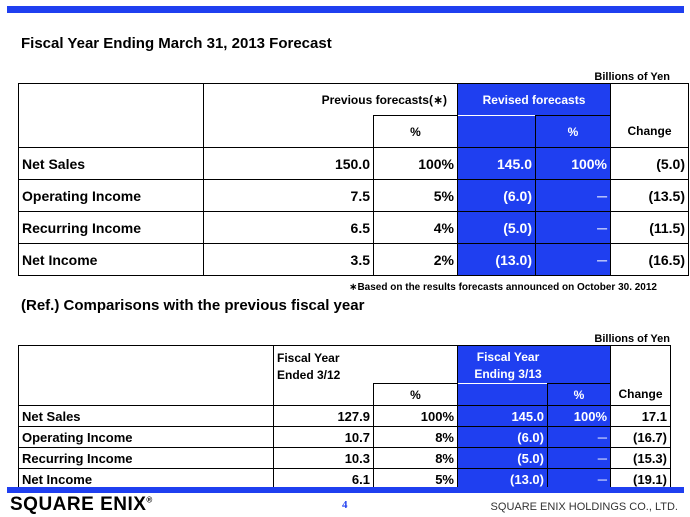  Describe the element at coordinates (496, 259) in the screenshot. I see `revised-value: (13.0)` at that location.